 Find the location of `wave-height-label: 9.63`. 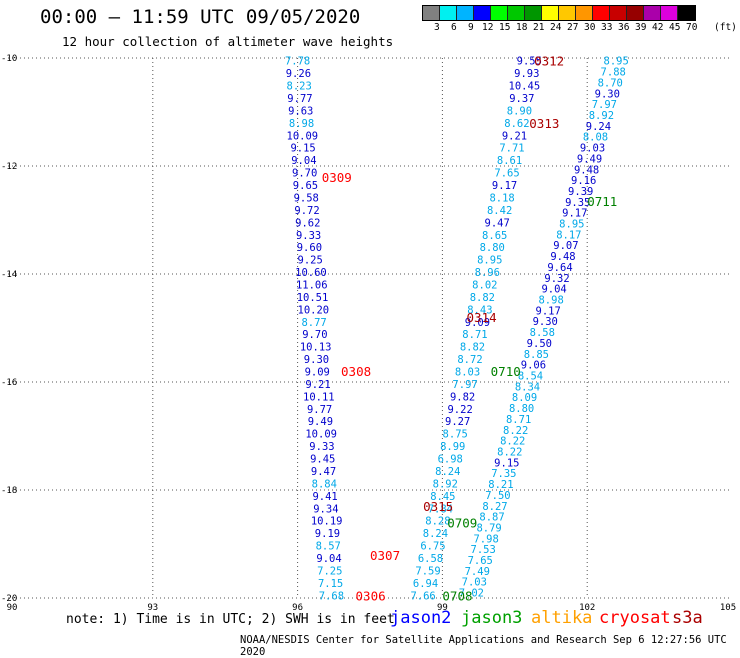

wave-height-label: 9.63 is located at coordinates (300, 111).